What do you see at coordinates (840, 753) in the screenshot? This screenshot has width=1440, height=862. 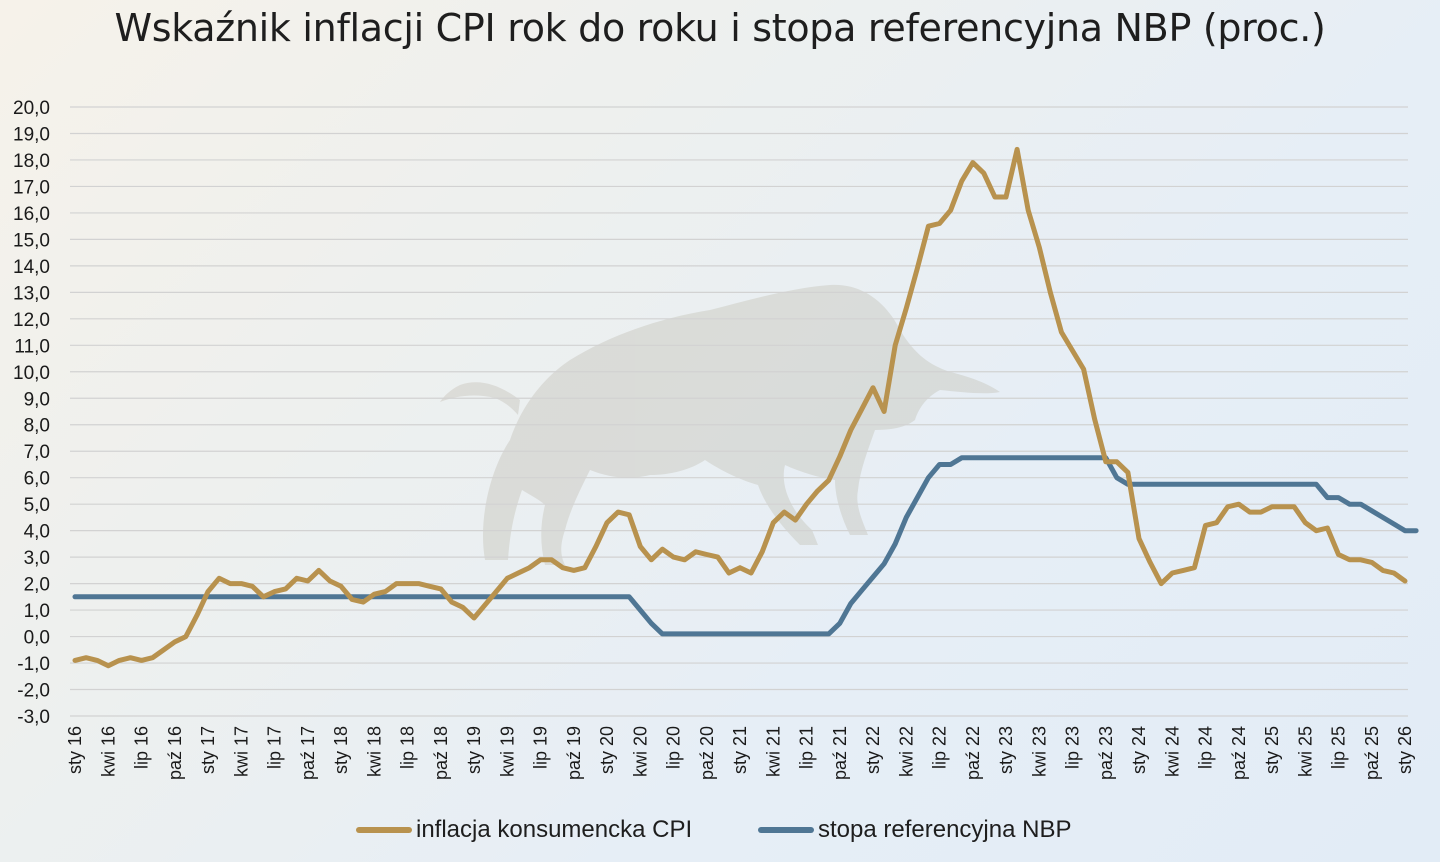 I see `x-tick-label: paź 21` at bounding box center [840, 753].